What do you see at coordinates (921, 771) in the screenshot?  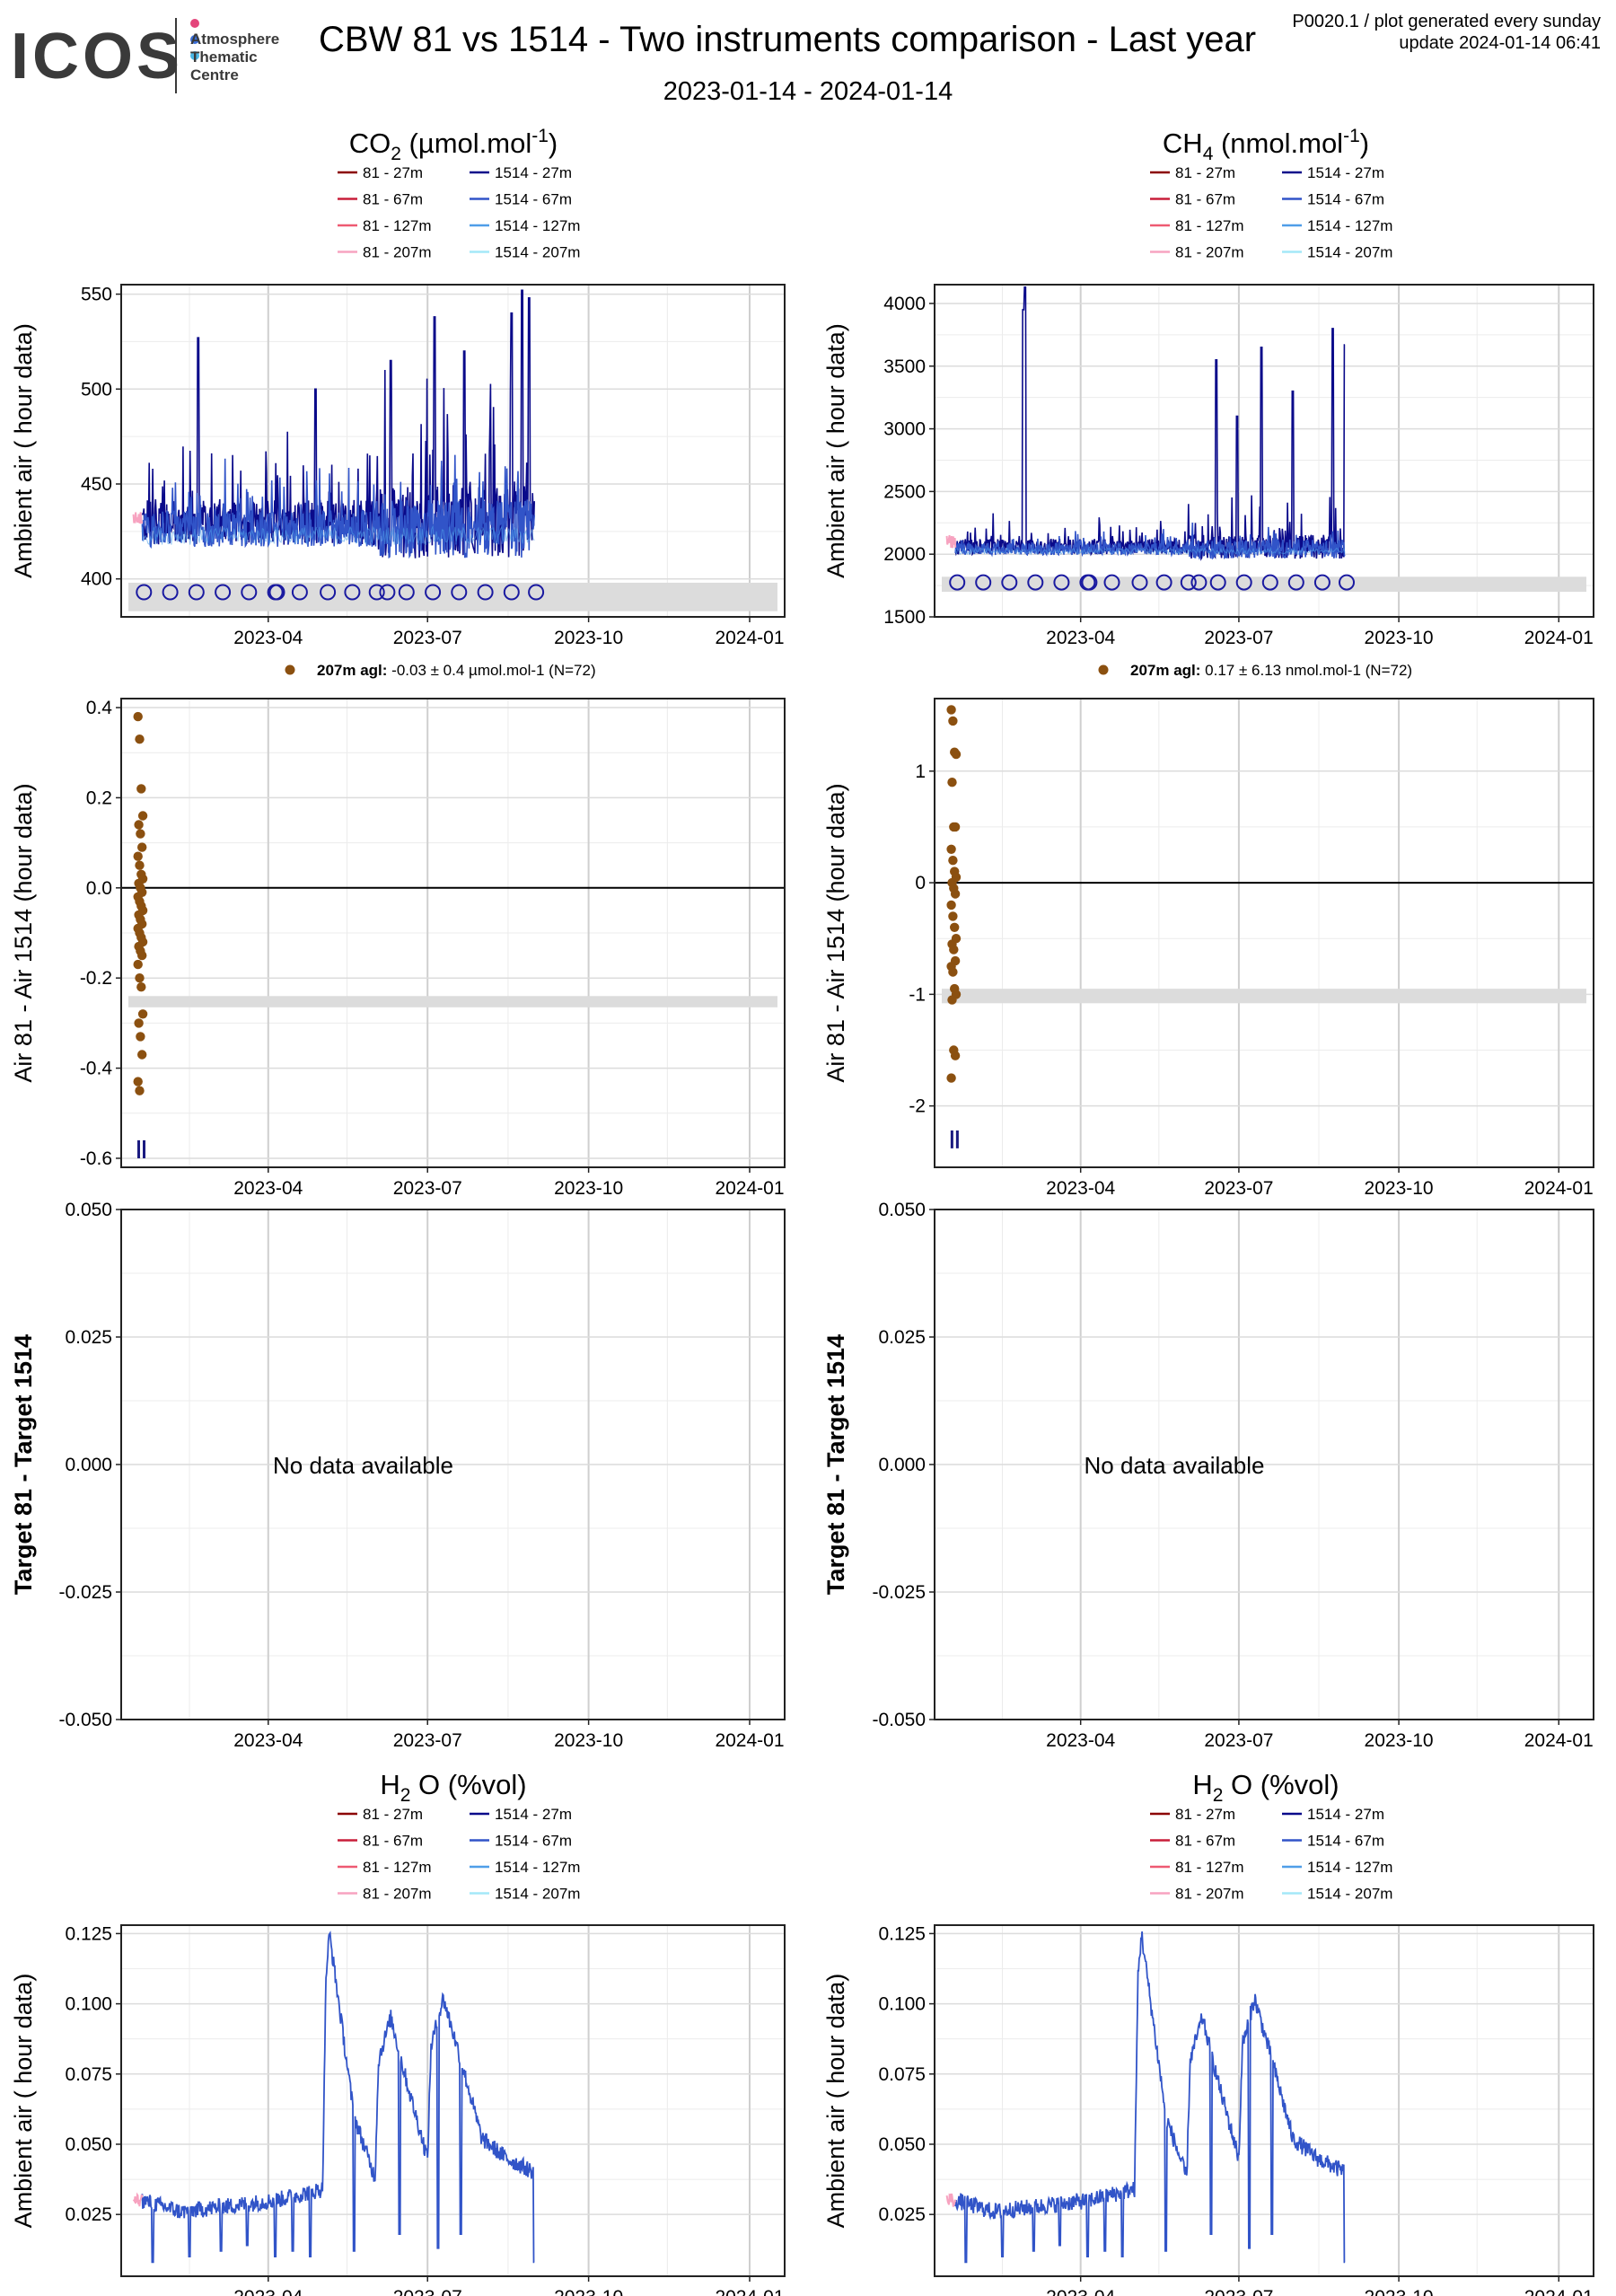 I see `y-tick-label: 1` at bounding box center [921, 771].